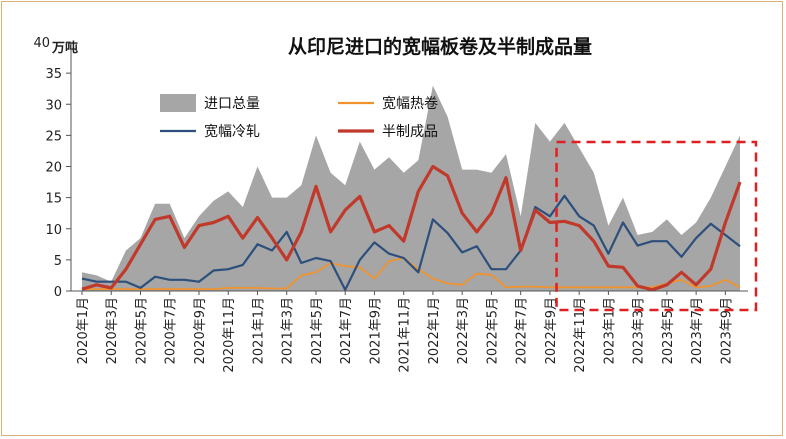 The height and width of the screenshot is (439, 786). What do you see at coordinates (112, 330) in the screenshot?
I see `x-tick-label: 2020年3月` at bounding box center [112, 330].